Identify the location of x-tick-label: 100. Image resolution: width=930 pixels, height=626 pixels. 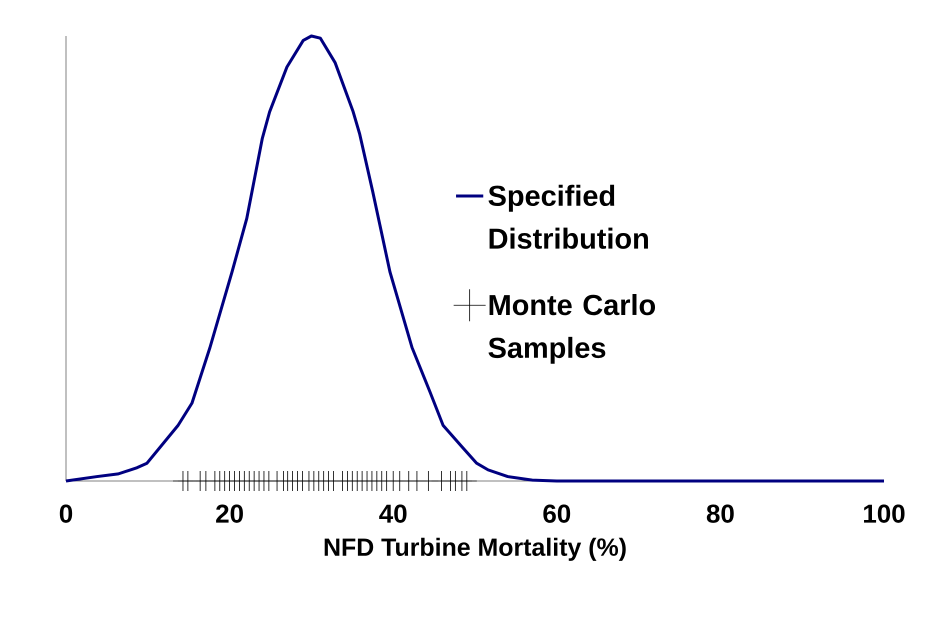
(884, 513).